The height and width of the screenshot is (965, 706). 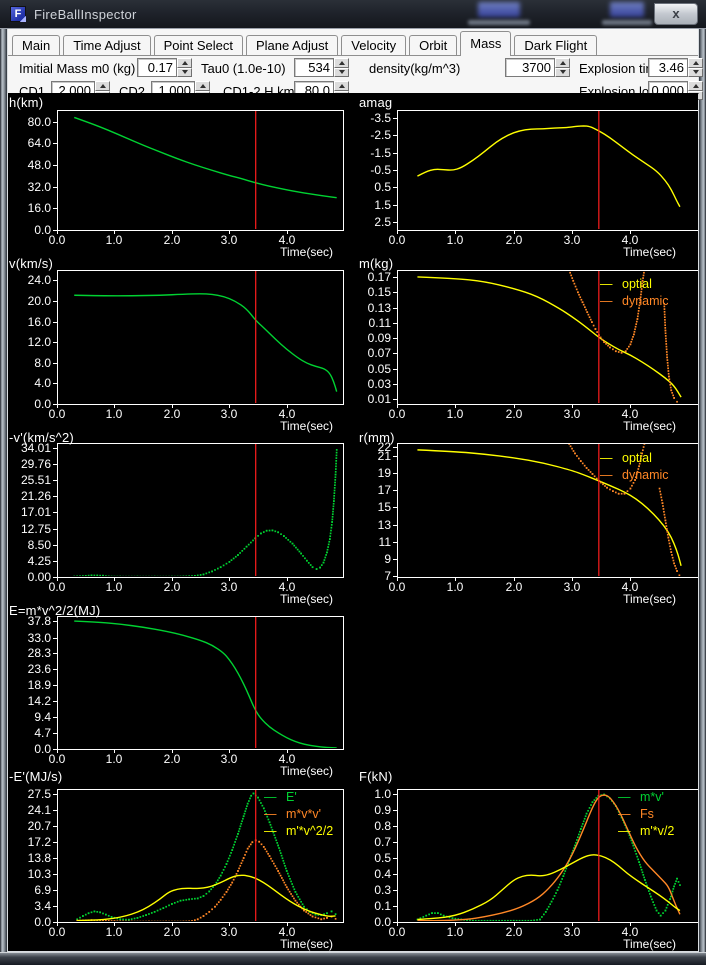 I want to click on density-label: density(kg/m^3), so click(x=415, y=68).